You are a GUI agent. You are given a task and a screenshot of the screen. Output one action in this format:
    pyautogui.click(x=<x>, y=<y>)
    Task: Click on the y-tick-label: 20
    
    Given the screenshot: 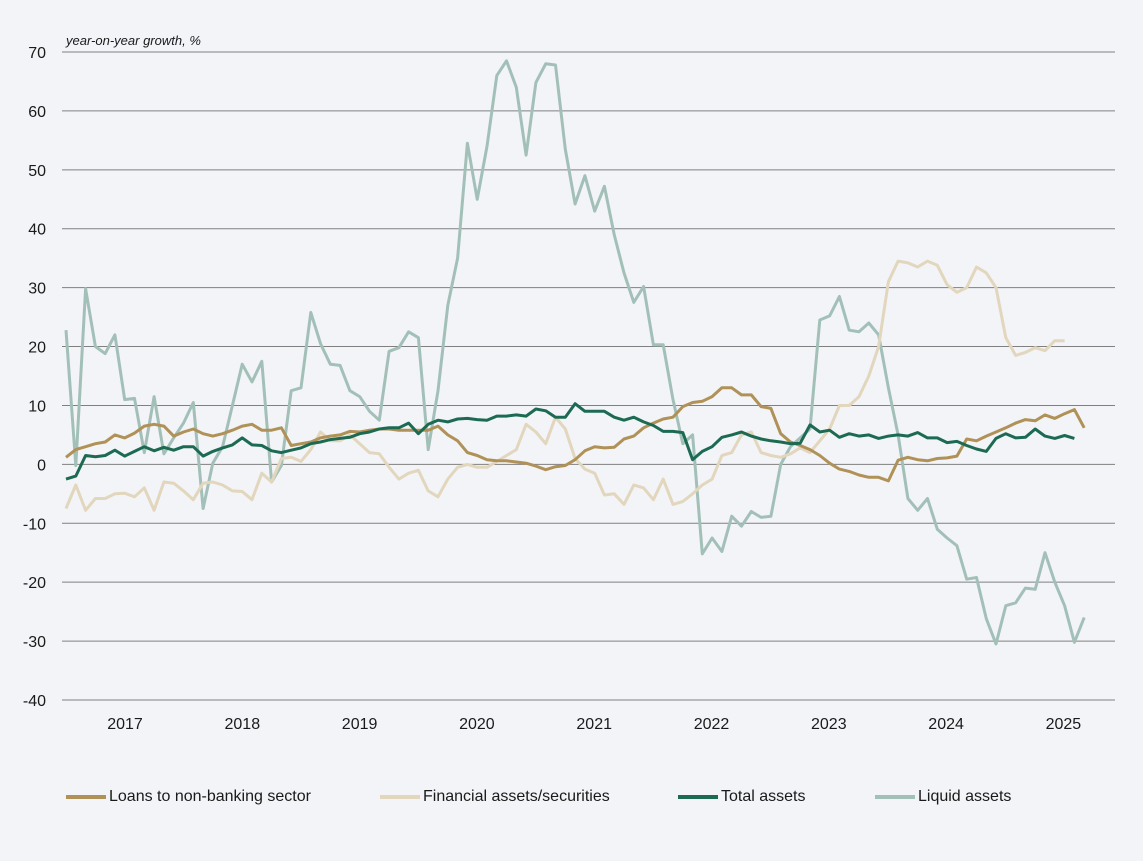 What is the action you would take?
    pyautogui.click(x=37, y=348)
    